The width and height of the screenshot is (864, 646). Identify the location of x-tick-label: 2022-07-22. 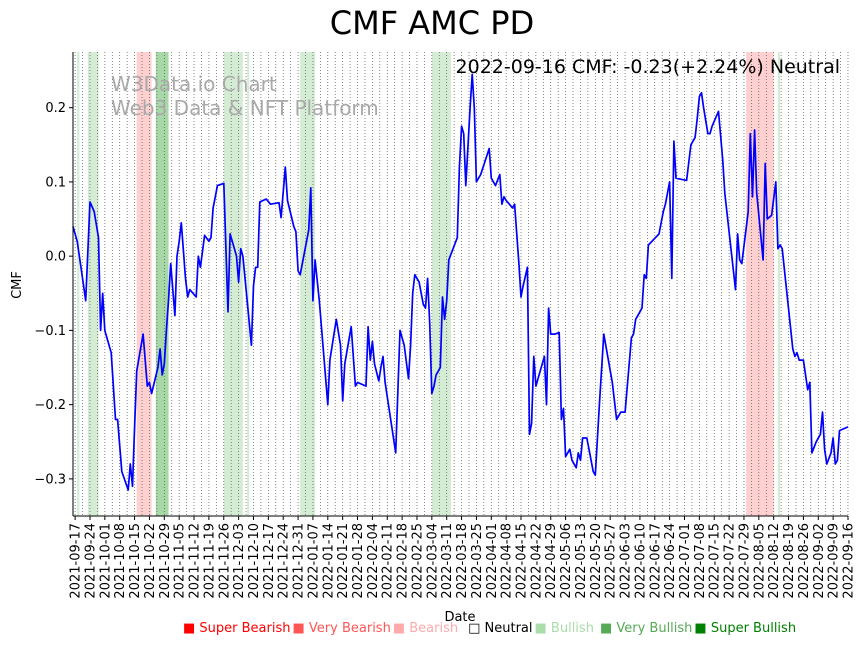
(730, 561).